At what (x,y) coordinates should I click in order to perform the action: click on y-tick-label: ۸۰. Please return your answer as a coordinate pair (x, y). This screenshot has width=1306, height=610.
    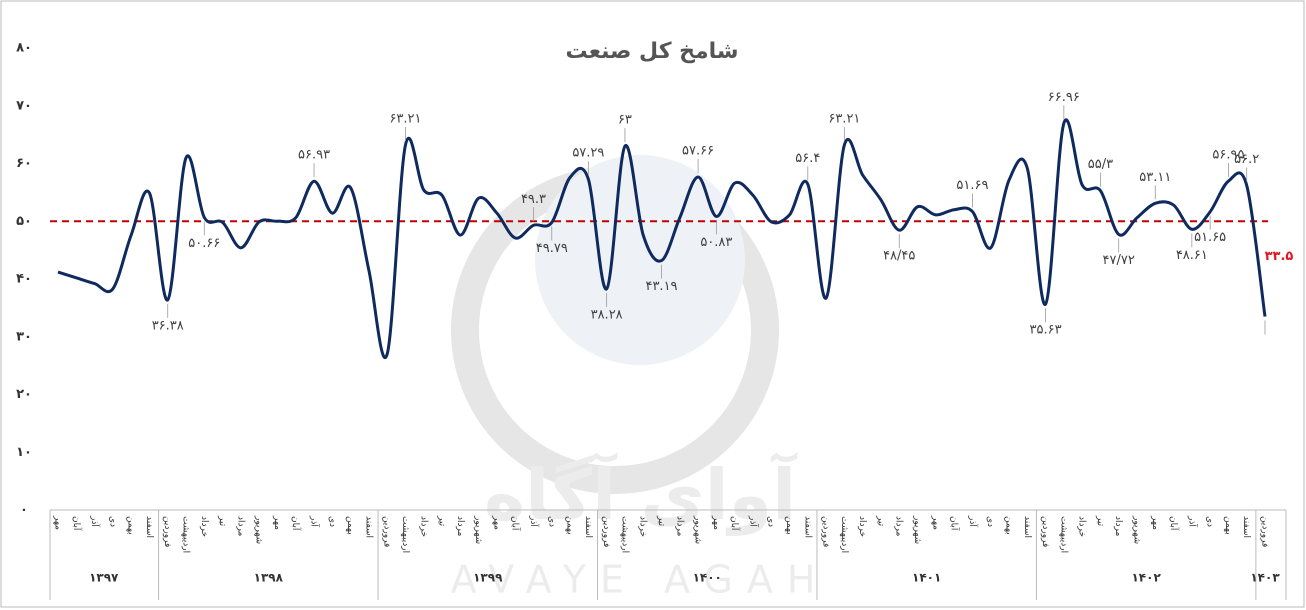
    Looking at the image, I should click on (24, 48).